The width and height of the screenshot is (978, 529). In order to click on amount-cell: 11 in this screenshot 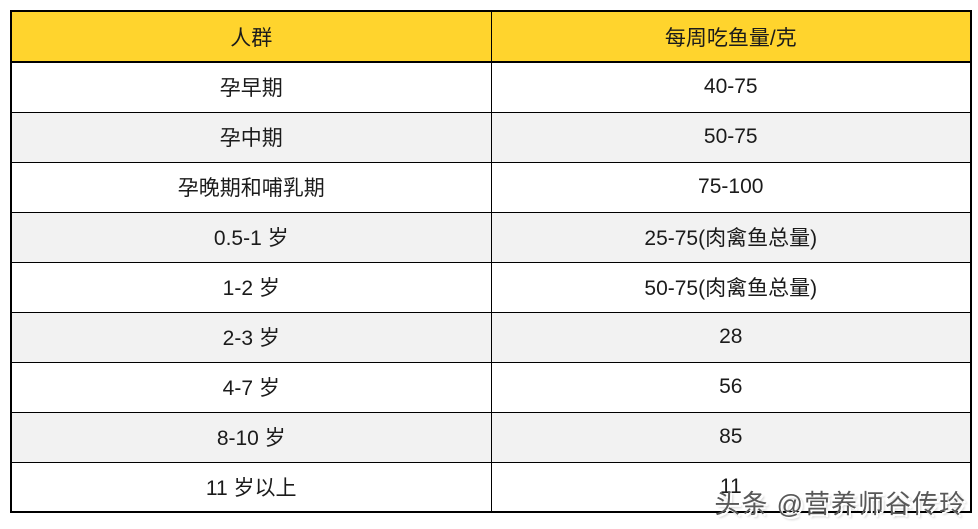, I will do `click(731, 487)`.